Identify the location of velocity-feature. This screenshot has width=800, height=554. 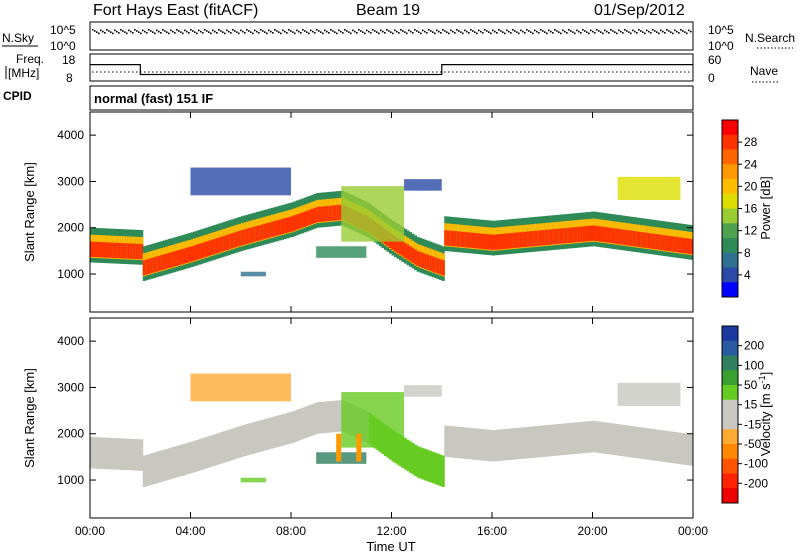
(423, 391).